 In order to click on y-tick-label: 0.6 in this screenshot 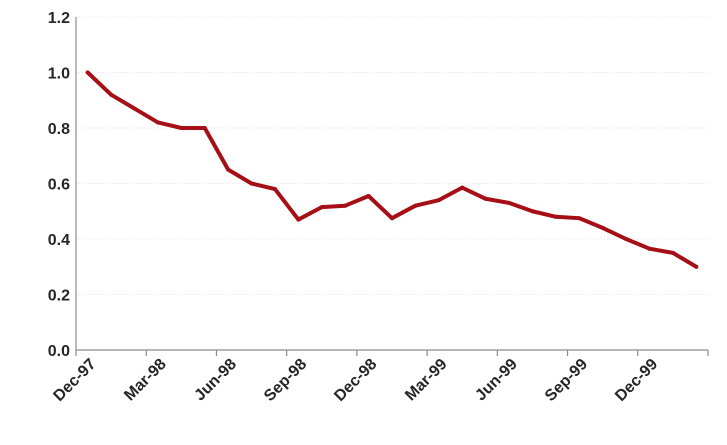, I will do `click(59, 185)`.